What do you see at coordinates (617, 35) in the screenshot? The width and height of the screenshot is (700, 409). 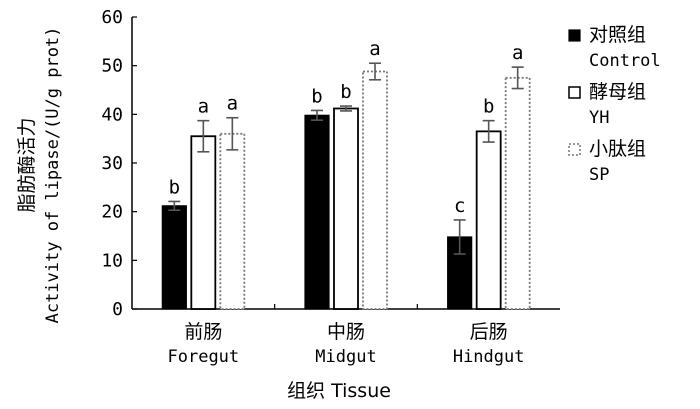 I see `legend-label-cn: 对照组` at bounding box center [617, 35].